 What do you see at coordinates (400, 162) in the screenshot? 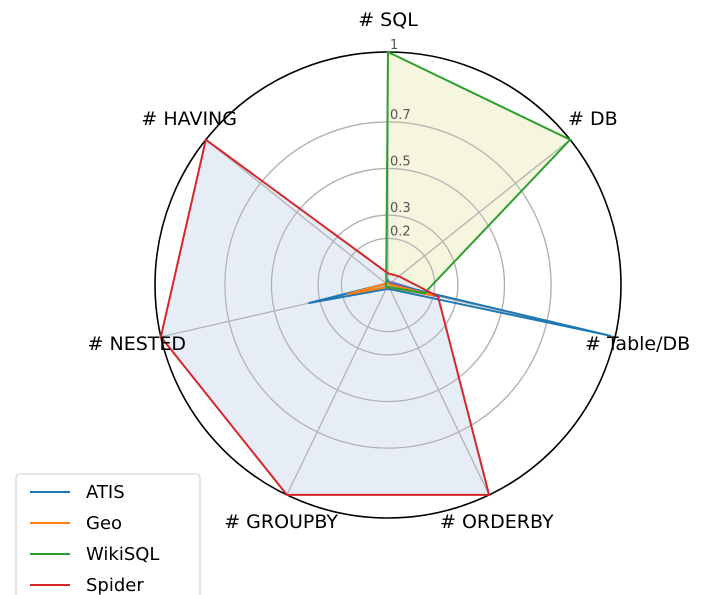
I see `tick-label-2: 0.5` at bounding box center [400, 162].